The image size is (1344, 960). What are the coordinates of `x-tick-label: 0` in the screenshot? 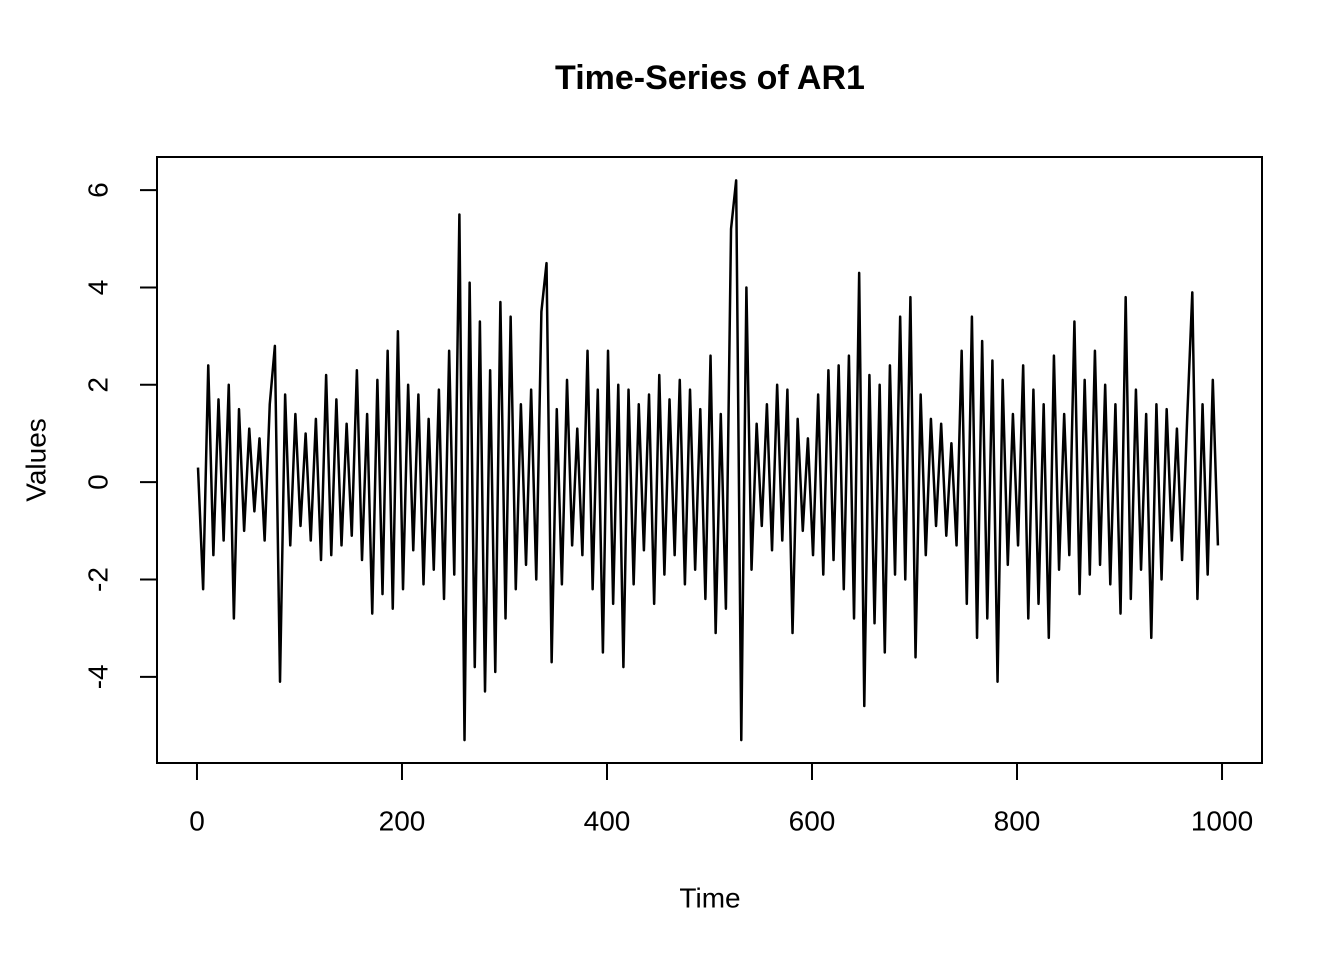 It's located at (197, 820).